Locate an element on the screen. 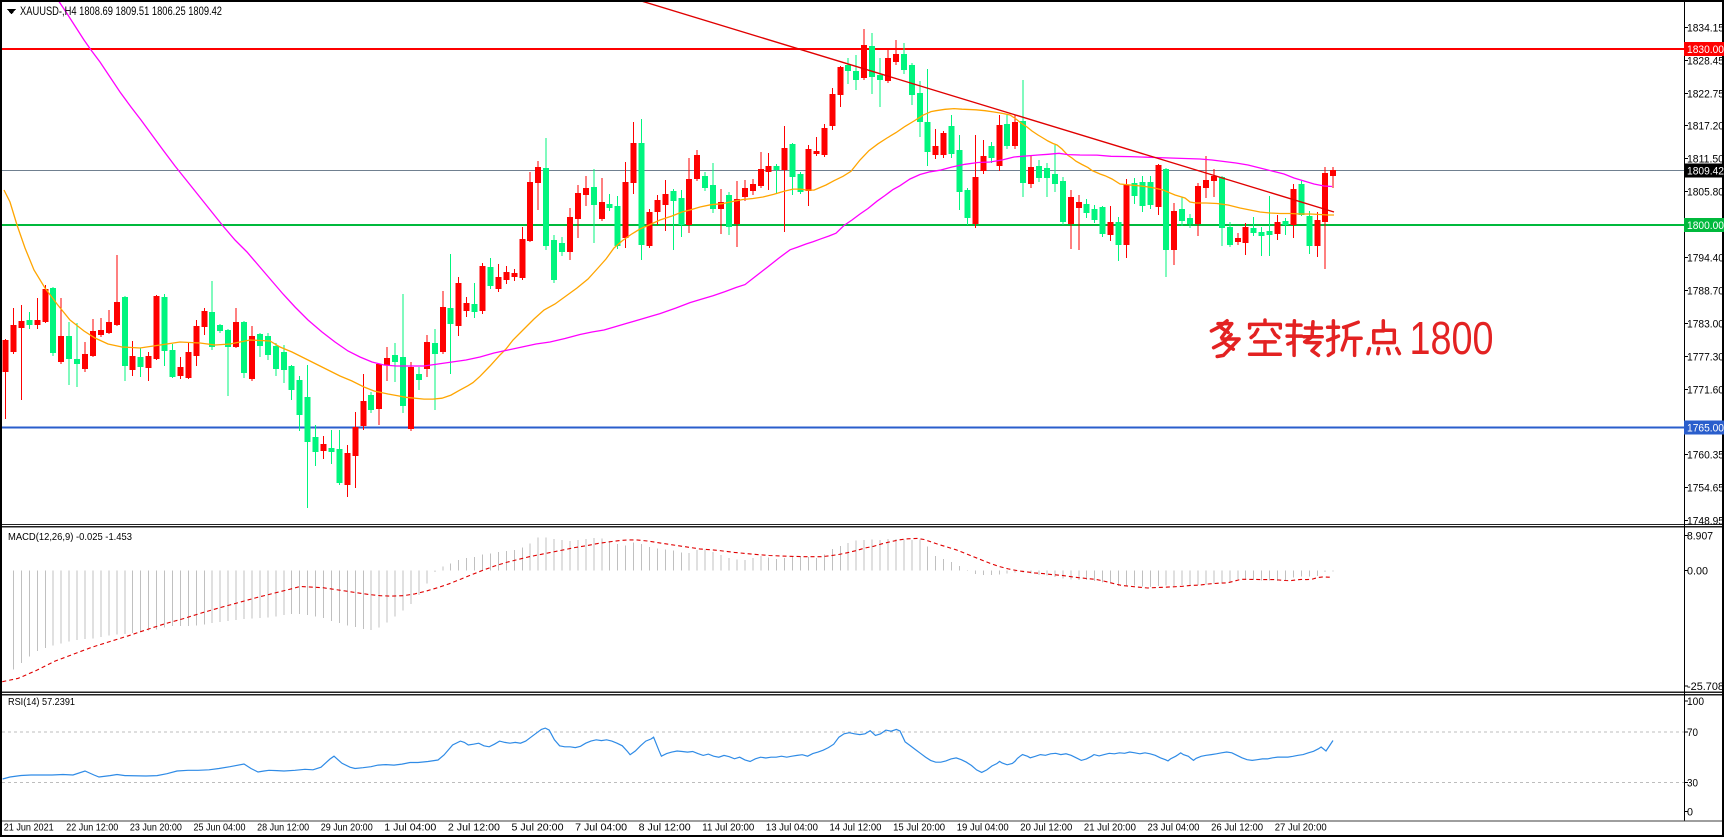 This screenshot has height=837, width=1724. svg-text: 1830.00 is located at coordinates (1705, 50).